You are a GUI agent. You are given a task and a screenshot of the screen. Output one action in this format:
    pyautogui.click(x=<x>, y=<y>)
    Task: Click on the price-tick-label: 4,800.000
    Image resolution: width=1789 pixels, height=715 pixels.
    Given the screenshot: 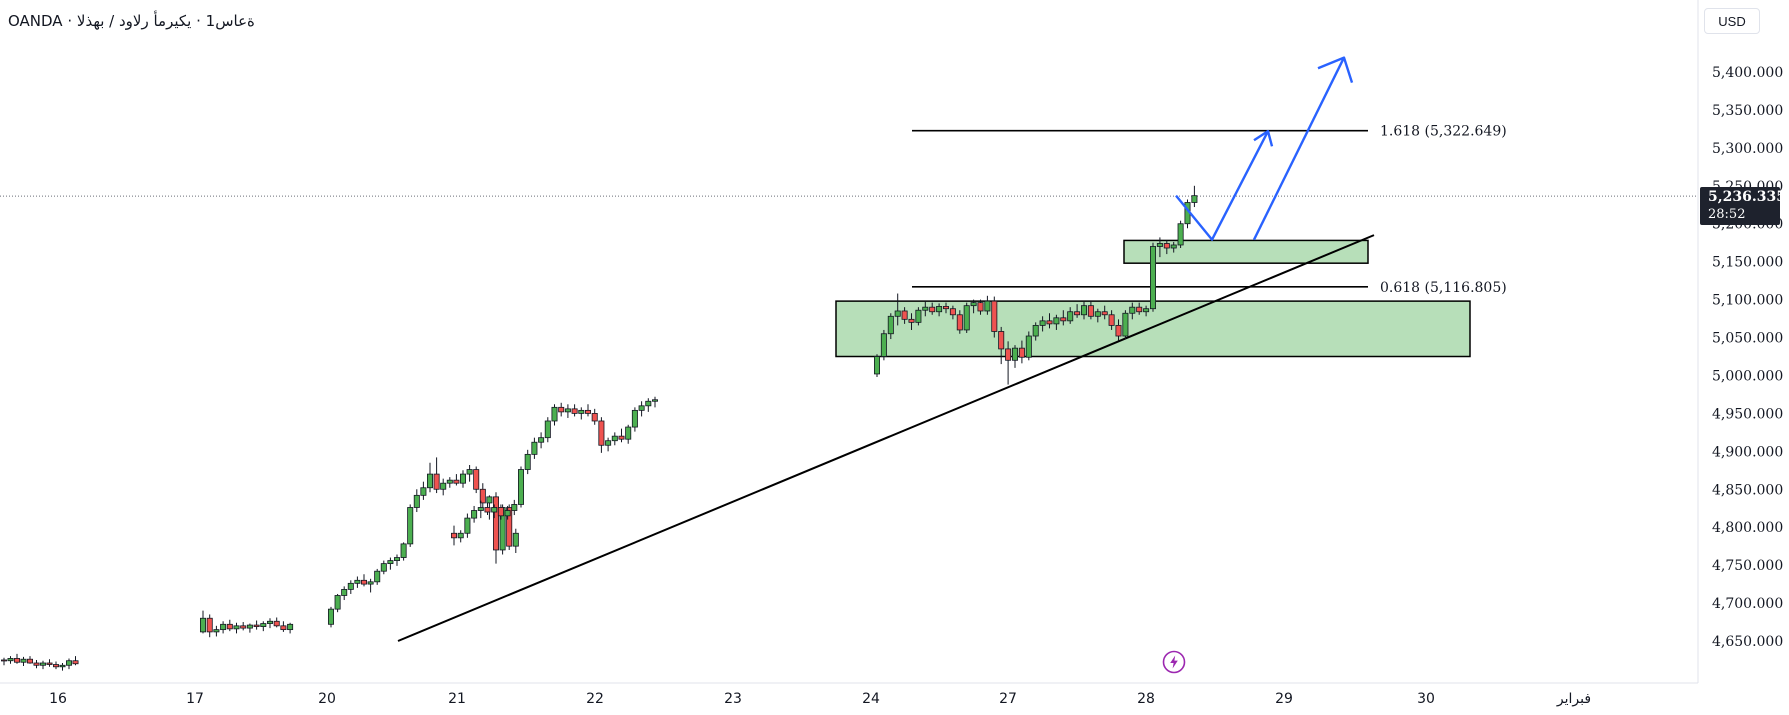 What is the action you would take?
    pyautogui.click(x=1747, y=528)
    